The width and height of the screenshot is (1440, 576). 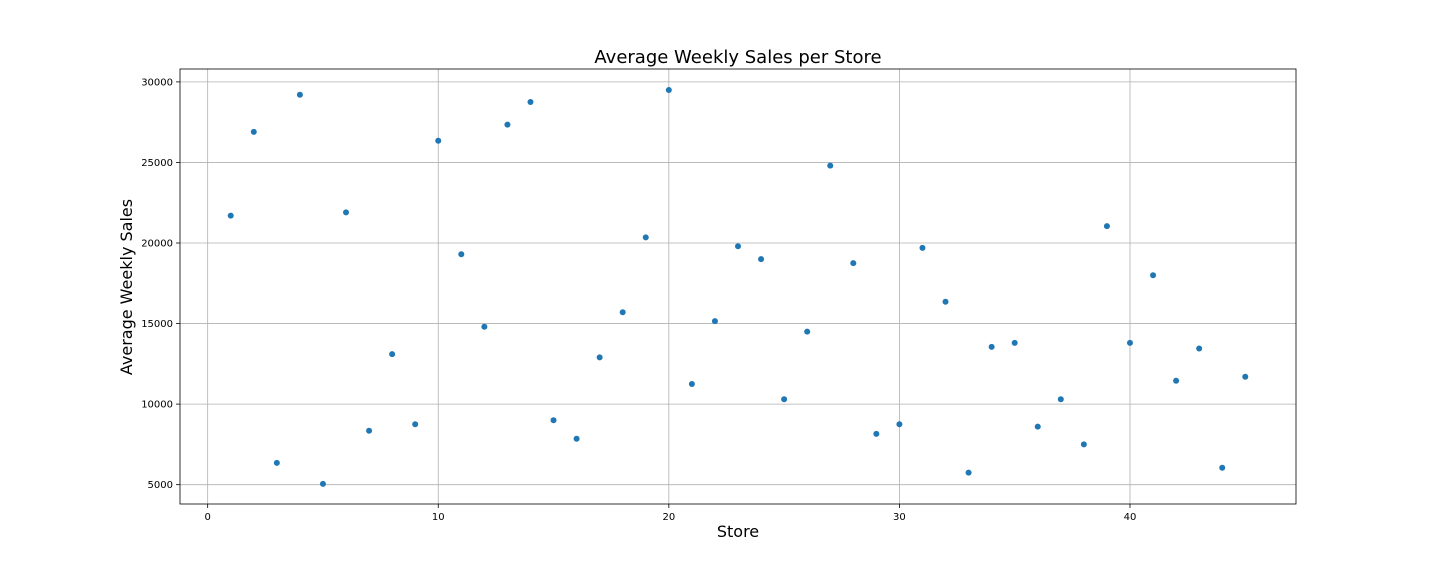 What do you see at coordinates (207, 517) in the screenshot?
I see `x-tick-label: 0` at bounding box center [207, 517].